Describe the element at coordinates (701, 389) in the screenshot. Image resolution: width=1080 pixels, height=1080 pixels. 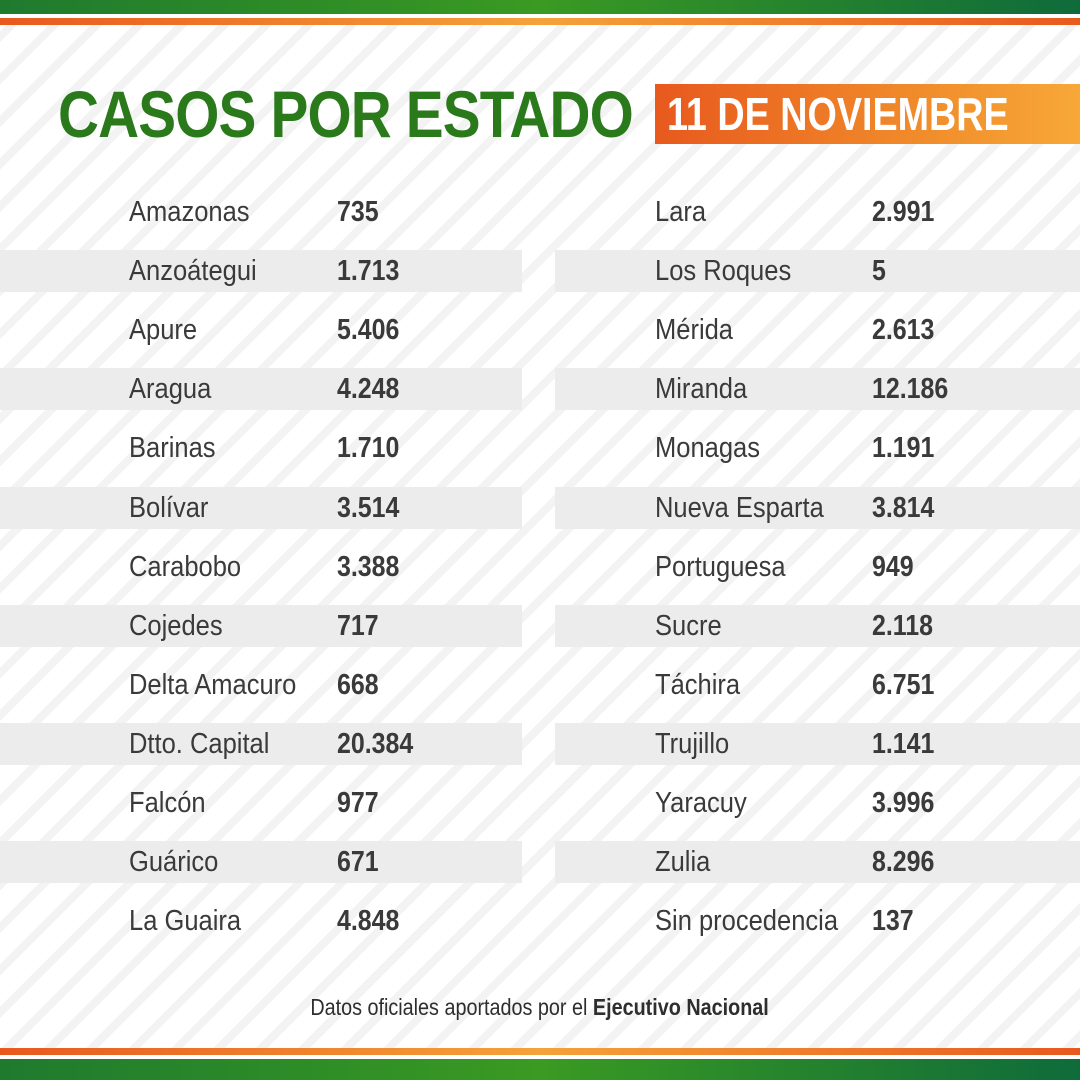
I see `state-name: Miranda` at that location.